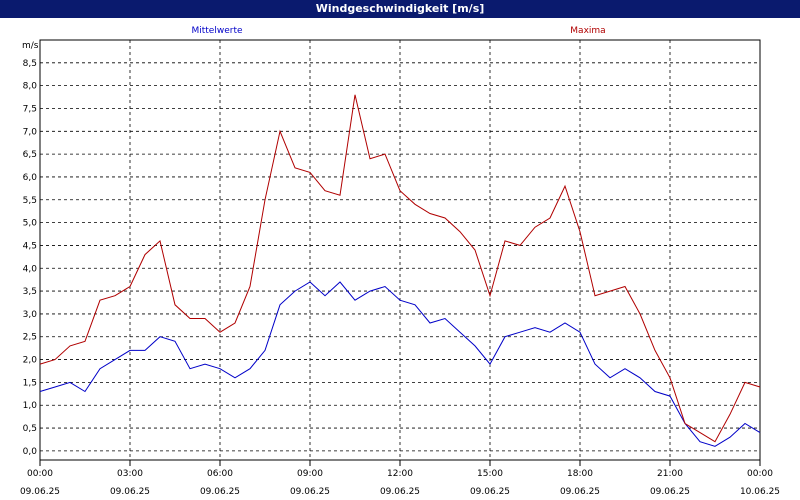  What do you see at coordinates (30, 178) in the screenshot?
I see `y-tick-label: 6,0` at bounding box center [30, 178].